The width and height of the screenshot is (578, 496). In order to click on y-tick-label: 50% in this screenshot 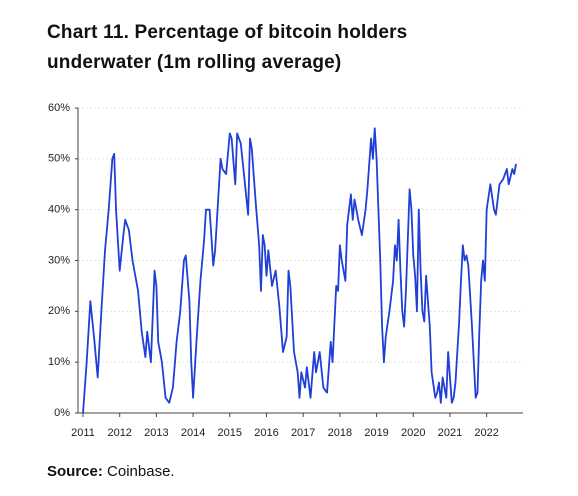, I will do `click(59, 159)`.